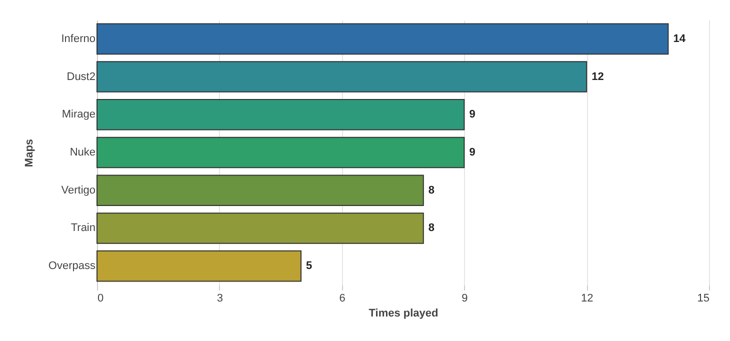  Describe the element at coordinates (703, 298) in the screenshot. I see `x-tick-label: 15` at that location.